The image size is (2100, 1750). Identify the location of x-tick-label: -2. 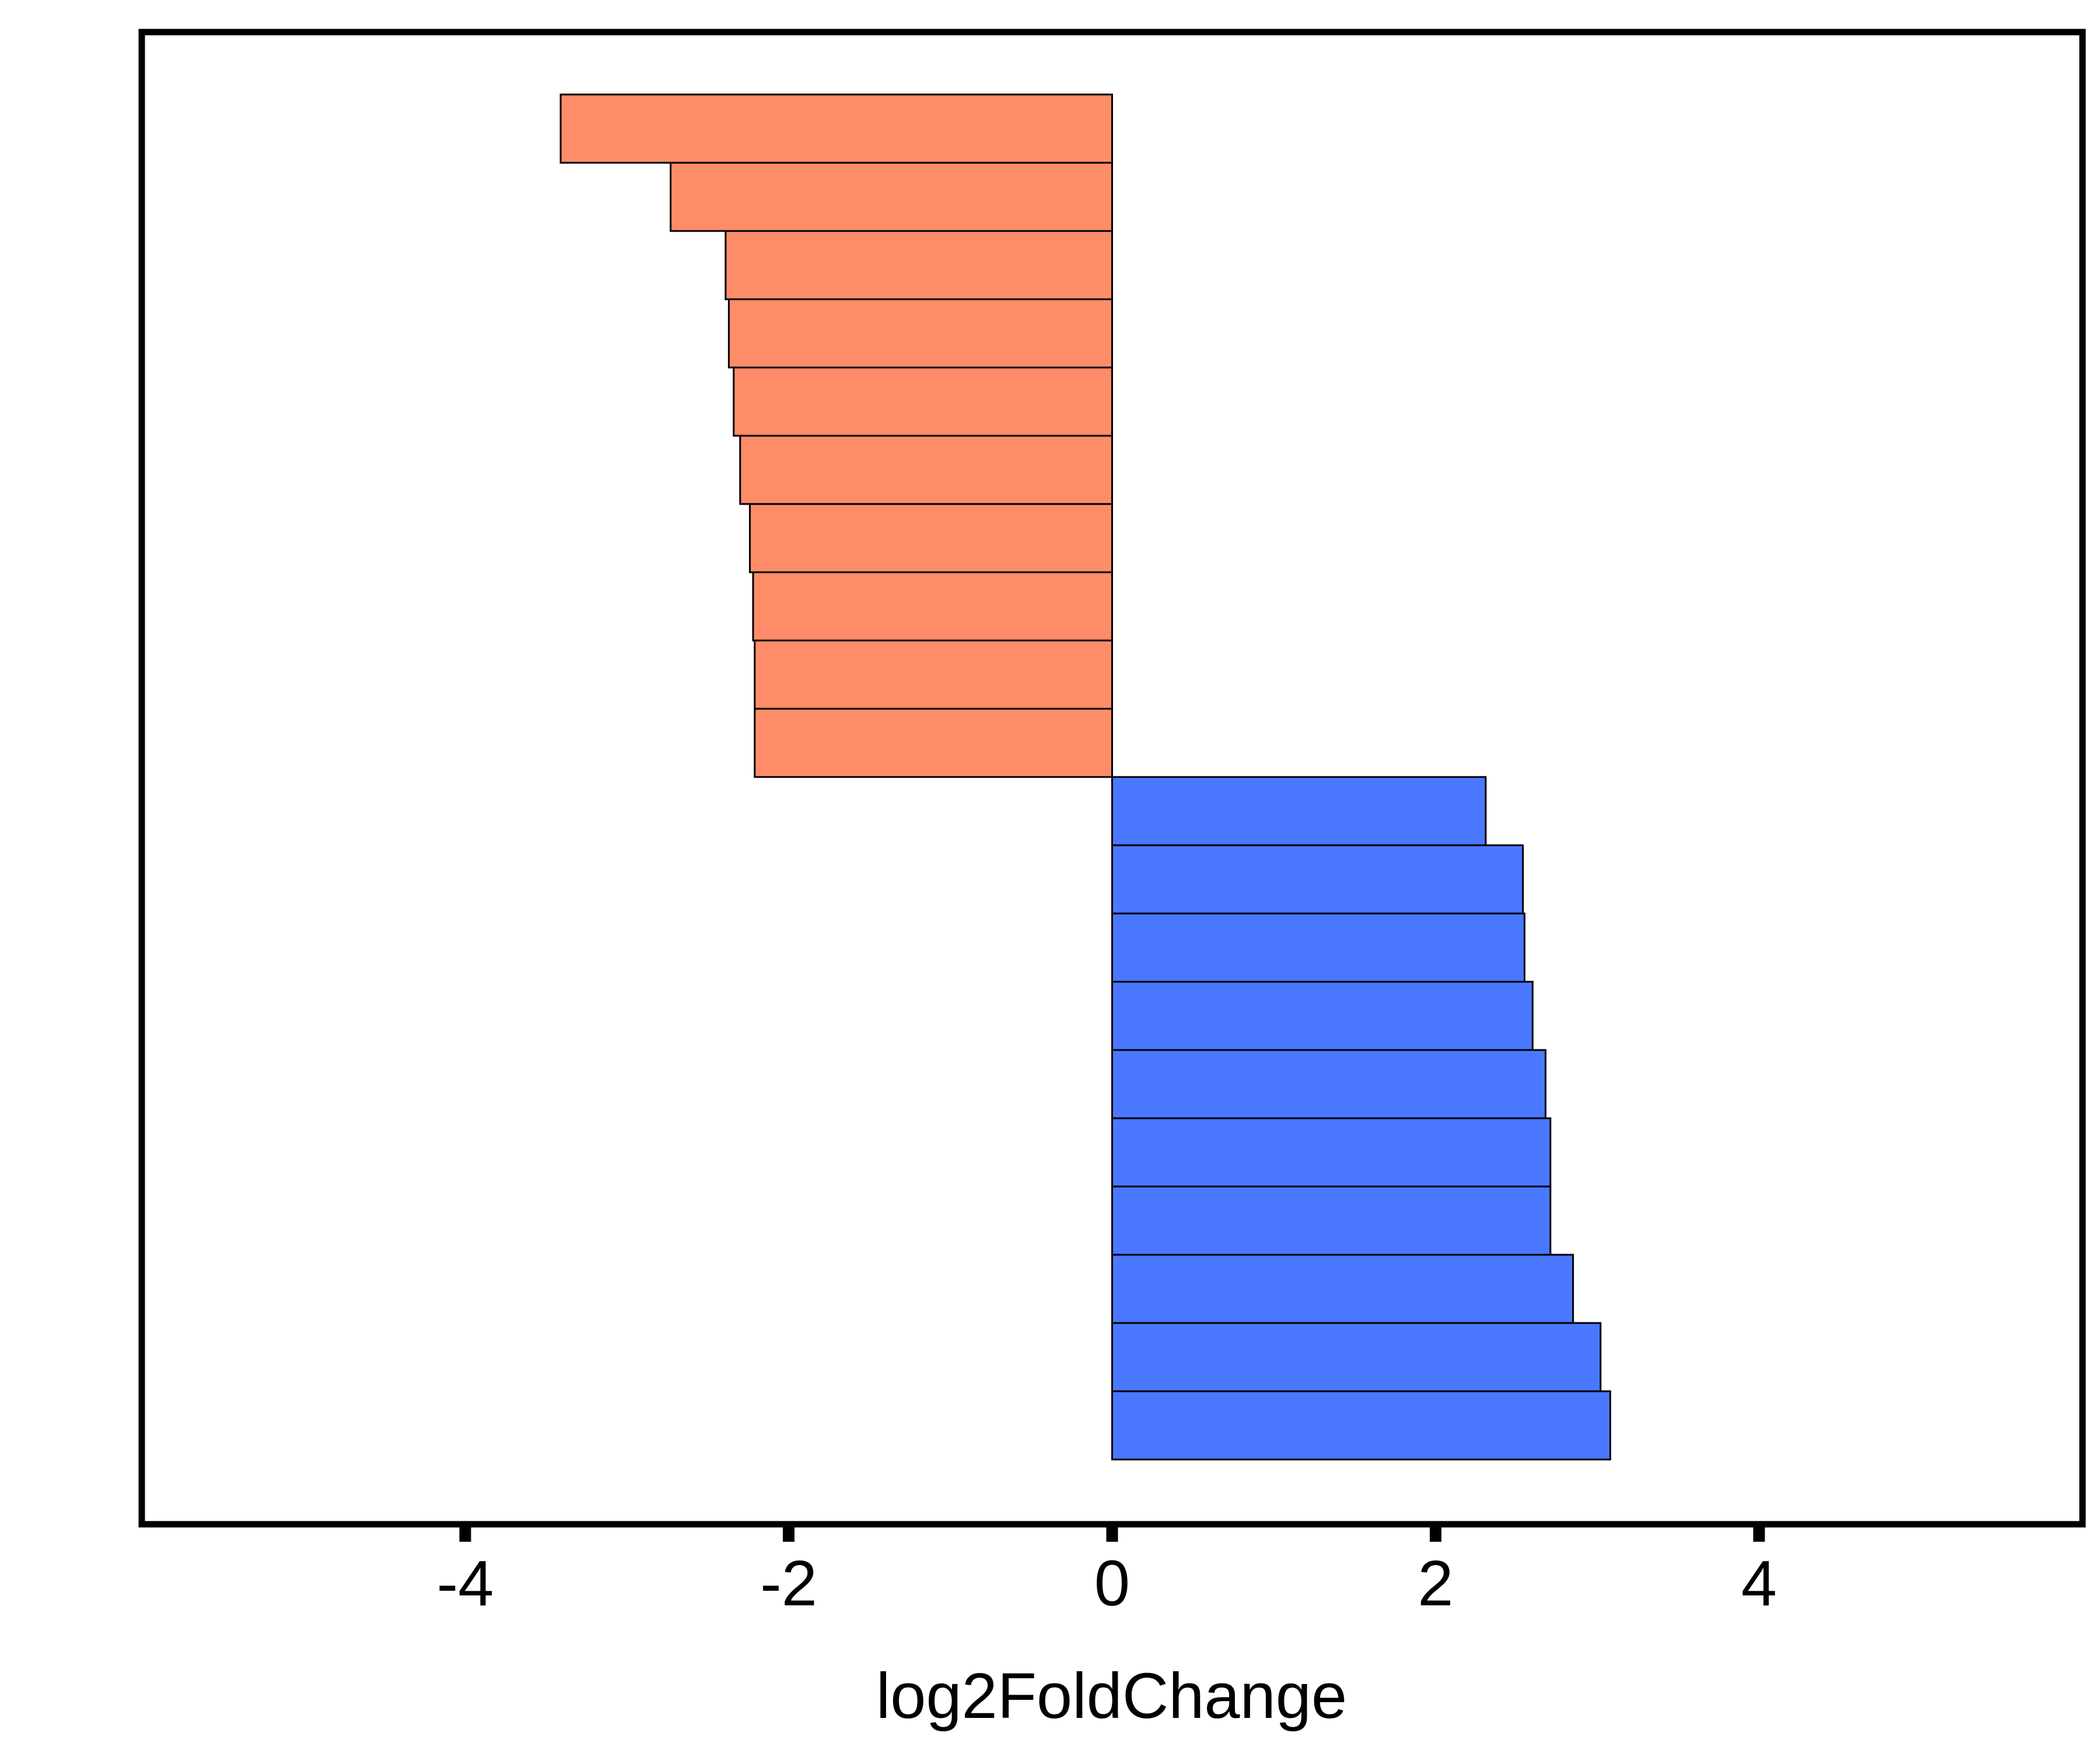
(788, 1583).